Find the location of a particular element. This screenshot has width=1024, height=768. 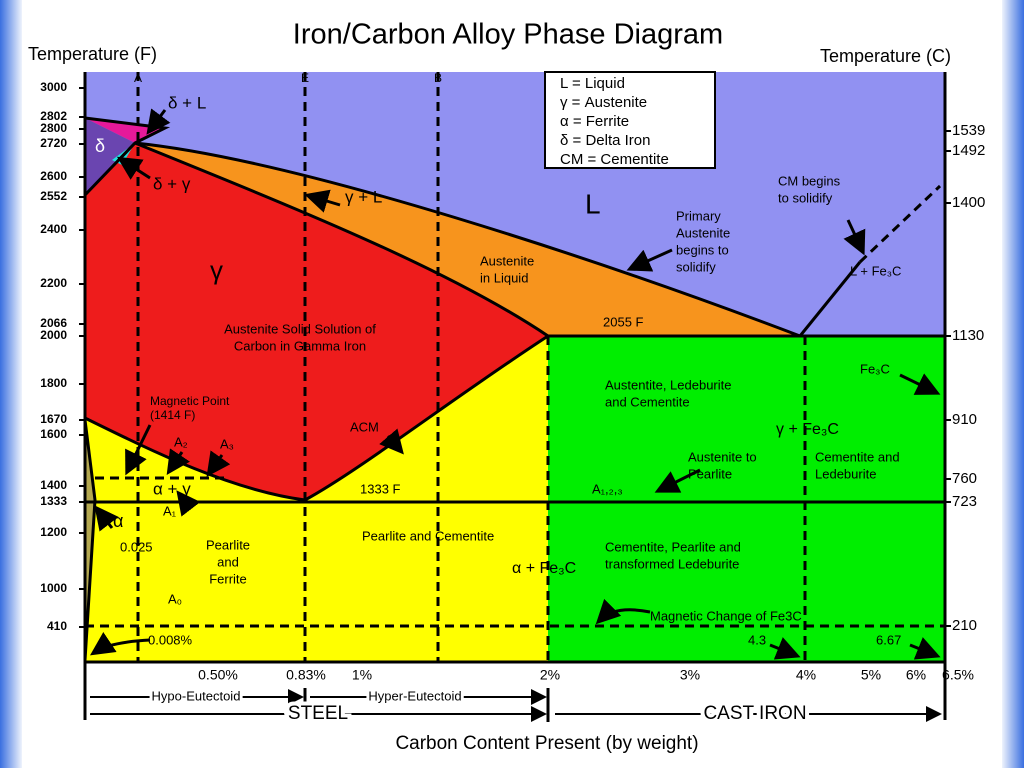

label: L + Fe₃C is located at coordinates (875, 270).